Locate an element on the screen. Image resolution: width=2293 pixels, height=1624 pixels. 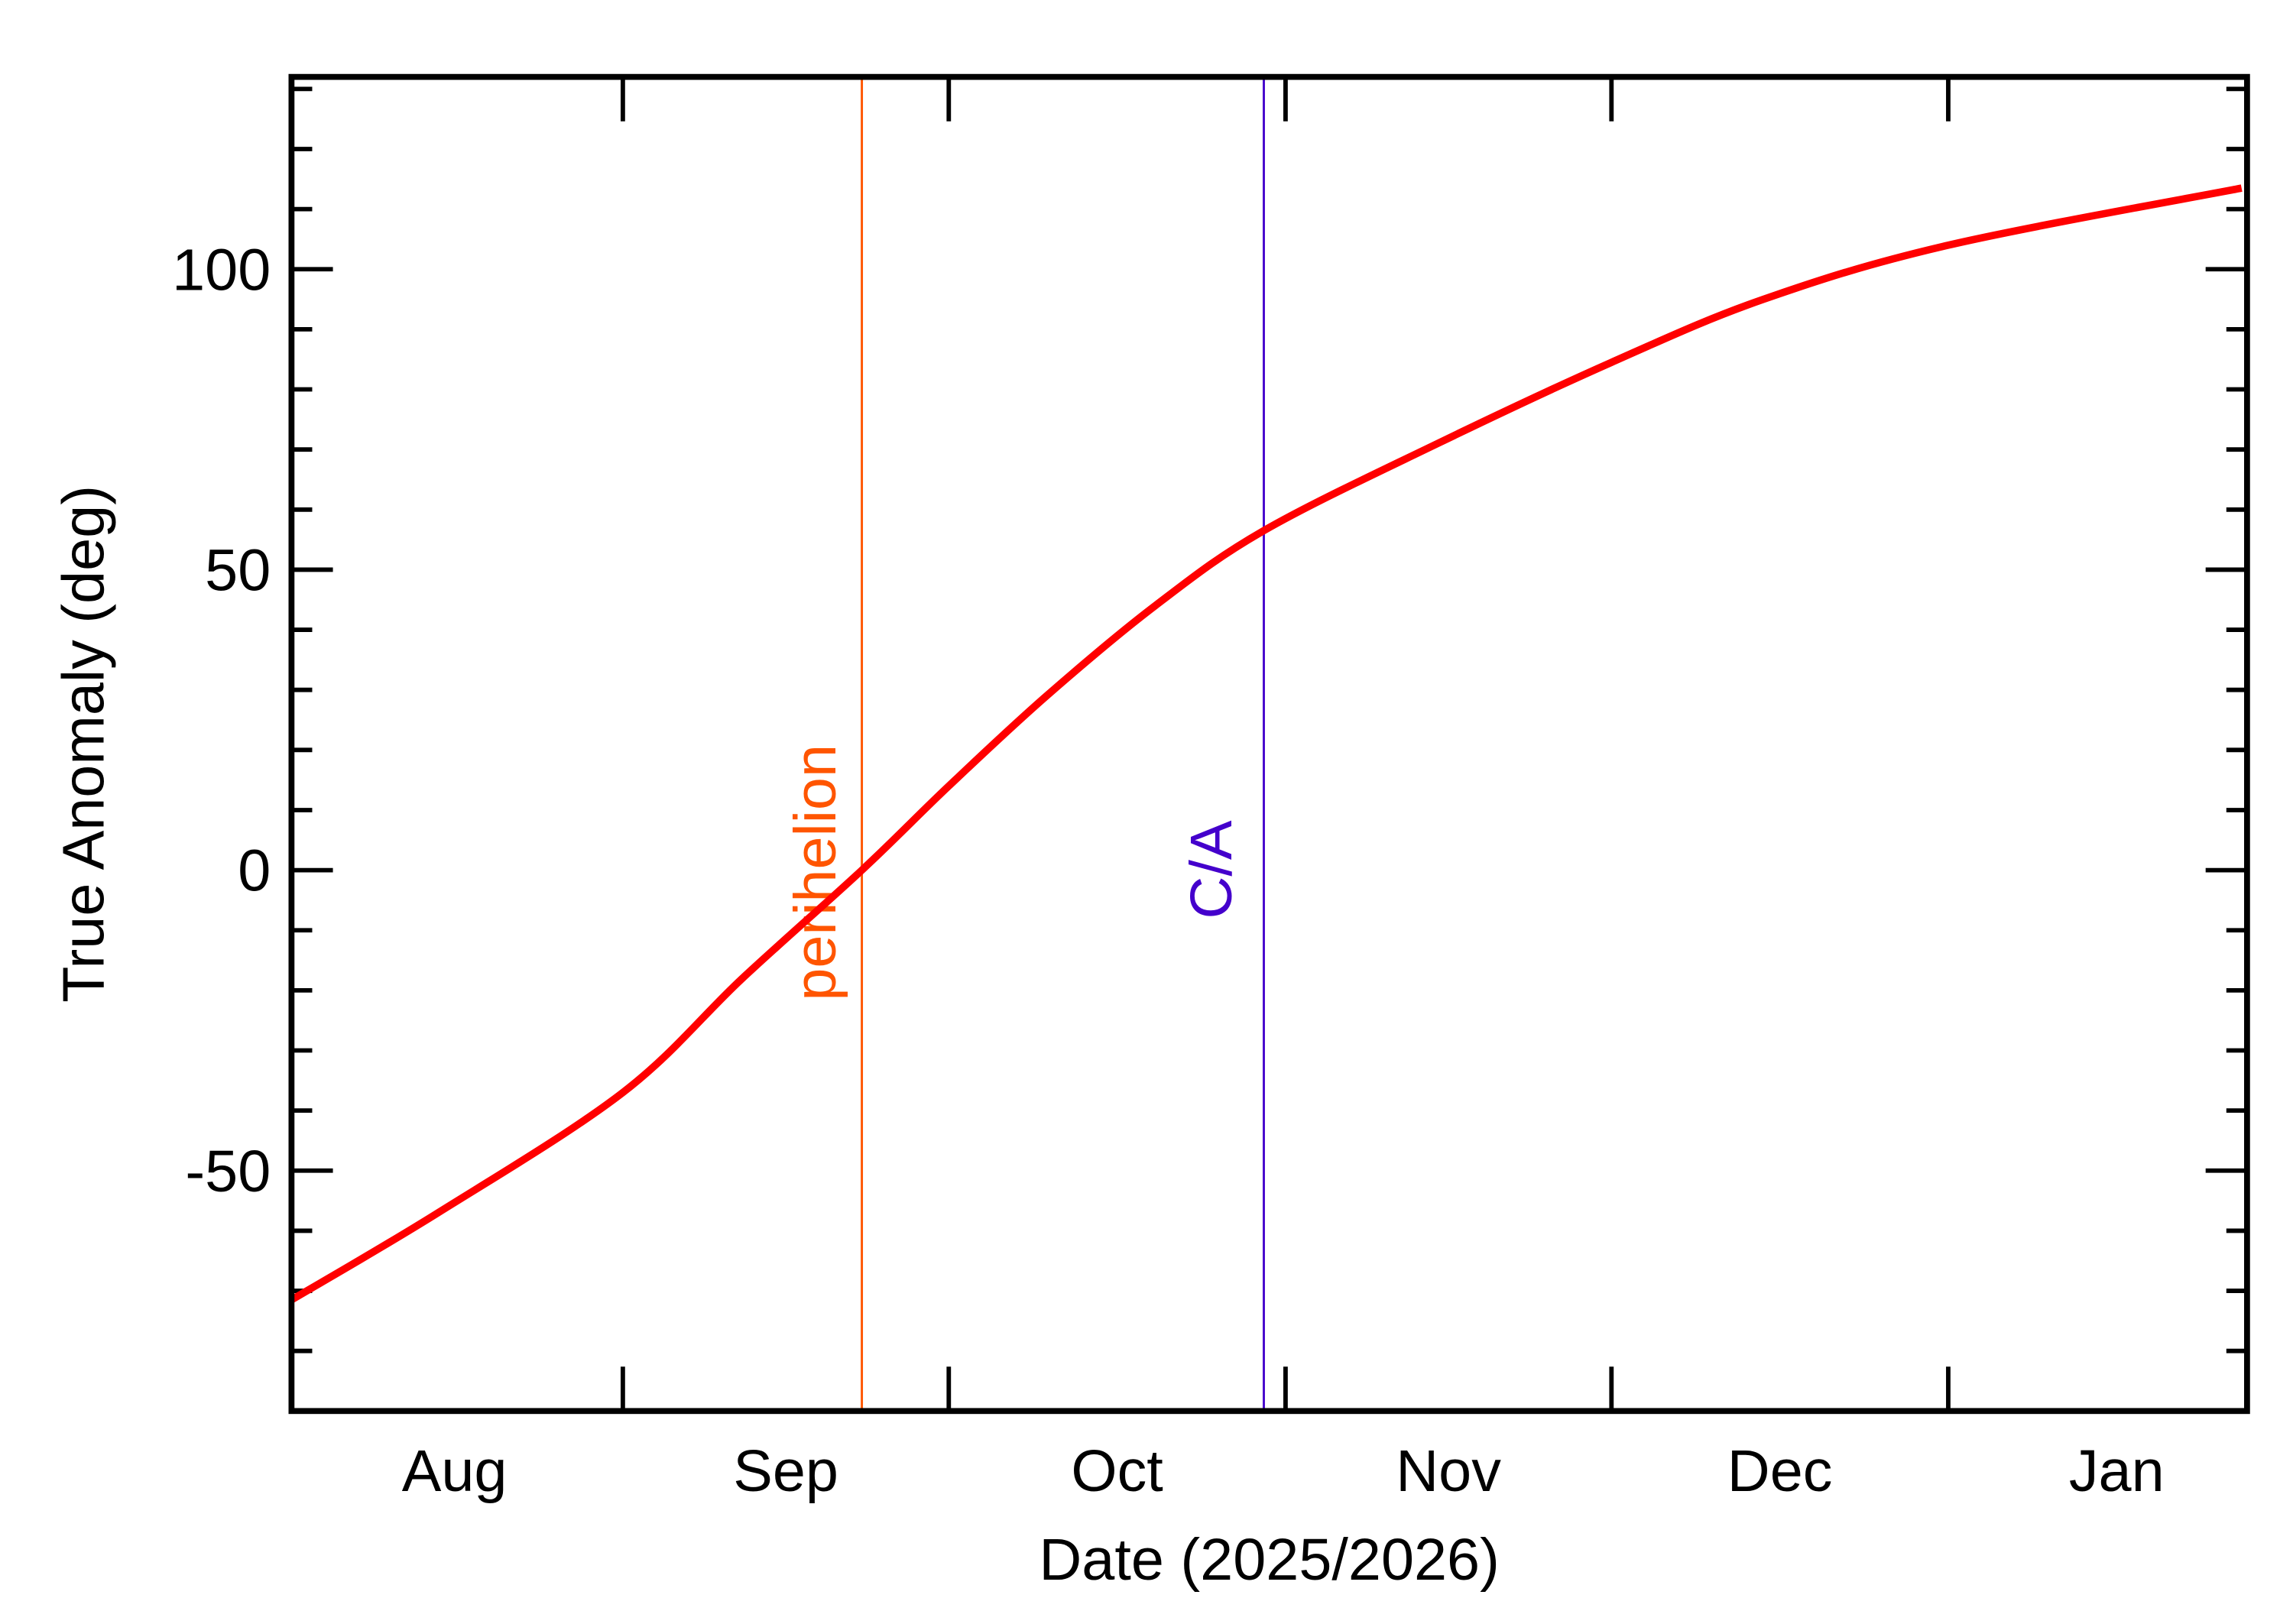
x-tick-label: Jan is located at coordinates (2117, 1471).